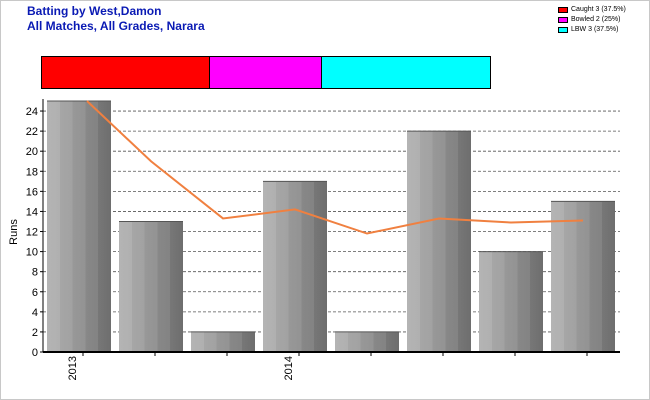  What do you see at coordinates (35, 333) in the screenshot?
I see `y-tick-label: 2` at bounding box center [35, 333].